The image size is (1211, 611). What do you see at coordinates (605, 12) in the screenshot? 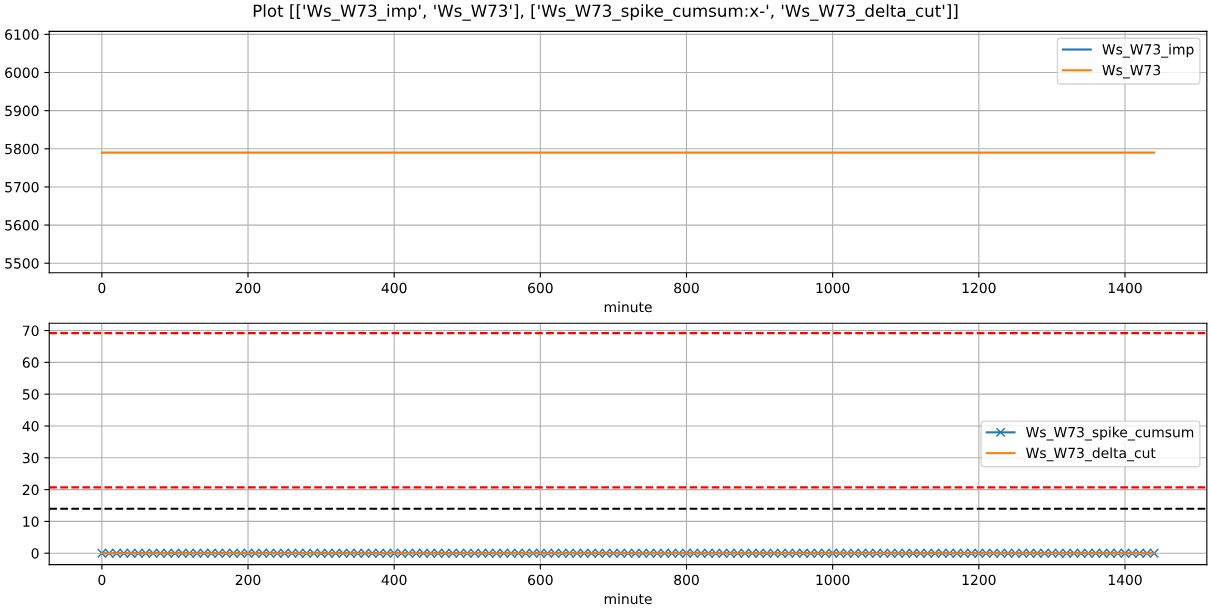
I see `chart-title: Plot [['Ws_W73_imp', 'Ws_W73'], ['Ws_W73_spike_cumsum:x-', 'Ws_W73_delta_cut']]` at bounding box center [605, 12].